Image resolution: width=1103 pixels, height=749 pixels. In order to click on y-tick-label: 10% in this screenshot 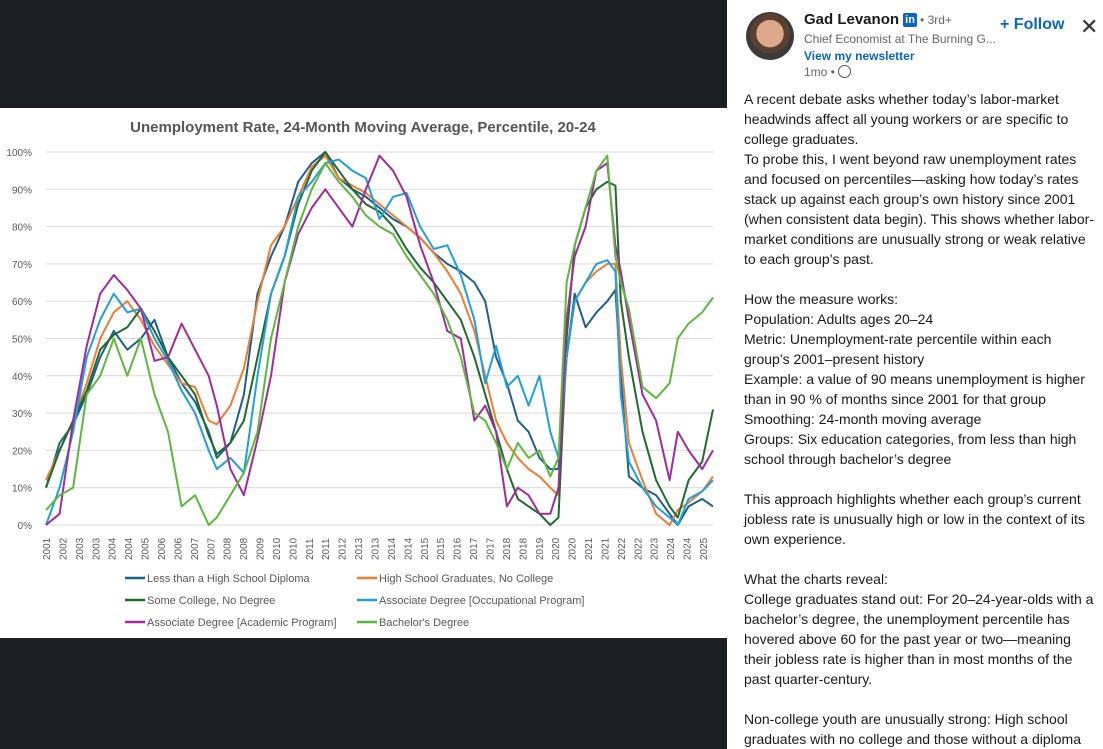, I will do `click(22, 489)`.